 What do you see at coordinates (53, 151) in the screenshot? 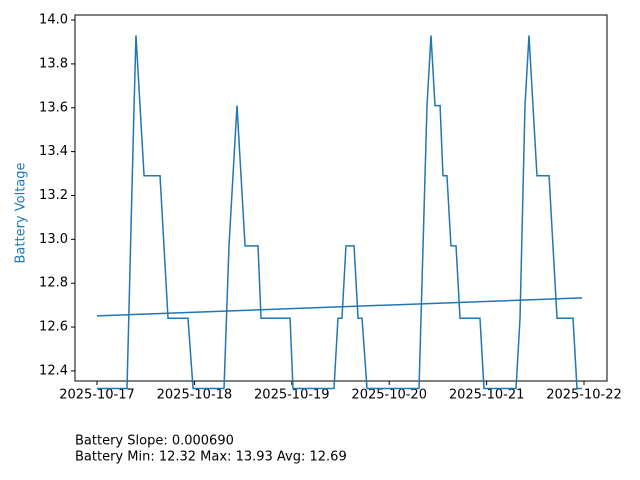
I see `y-tick-label: 13.4` at bounding box center [53, 151].